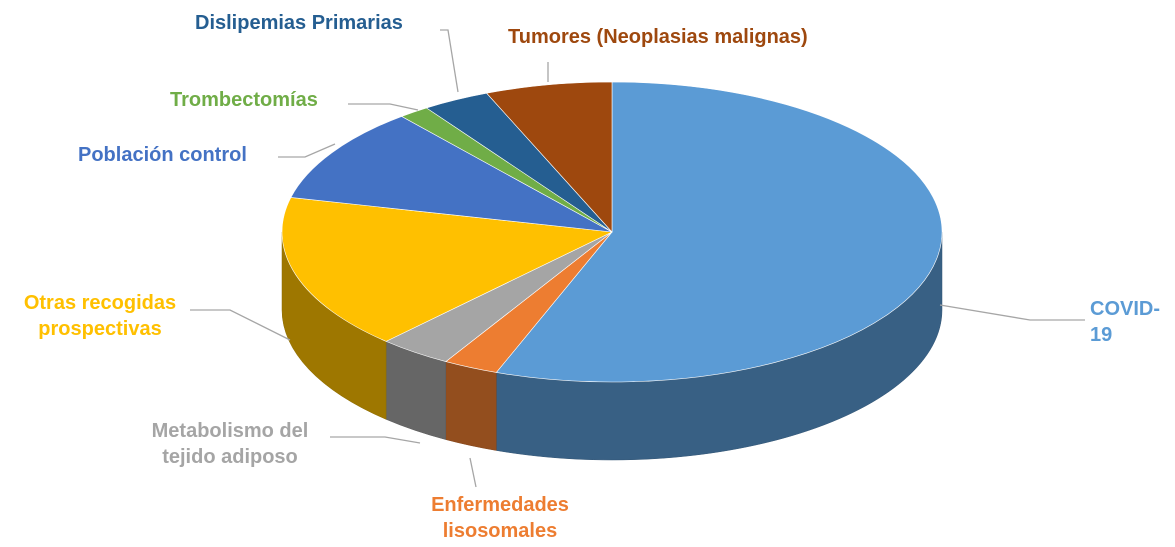 The width and height of the screenshot is (1175, 547). Describe the element at coordinates (230, 444) in the screenshot. I see `slice-label: Metabolismo del tejido adiposo` at that location.